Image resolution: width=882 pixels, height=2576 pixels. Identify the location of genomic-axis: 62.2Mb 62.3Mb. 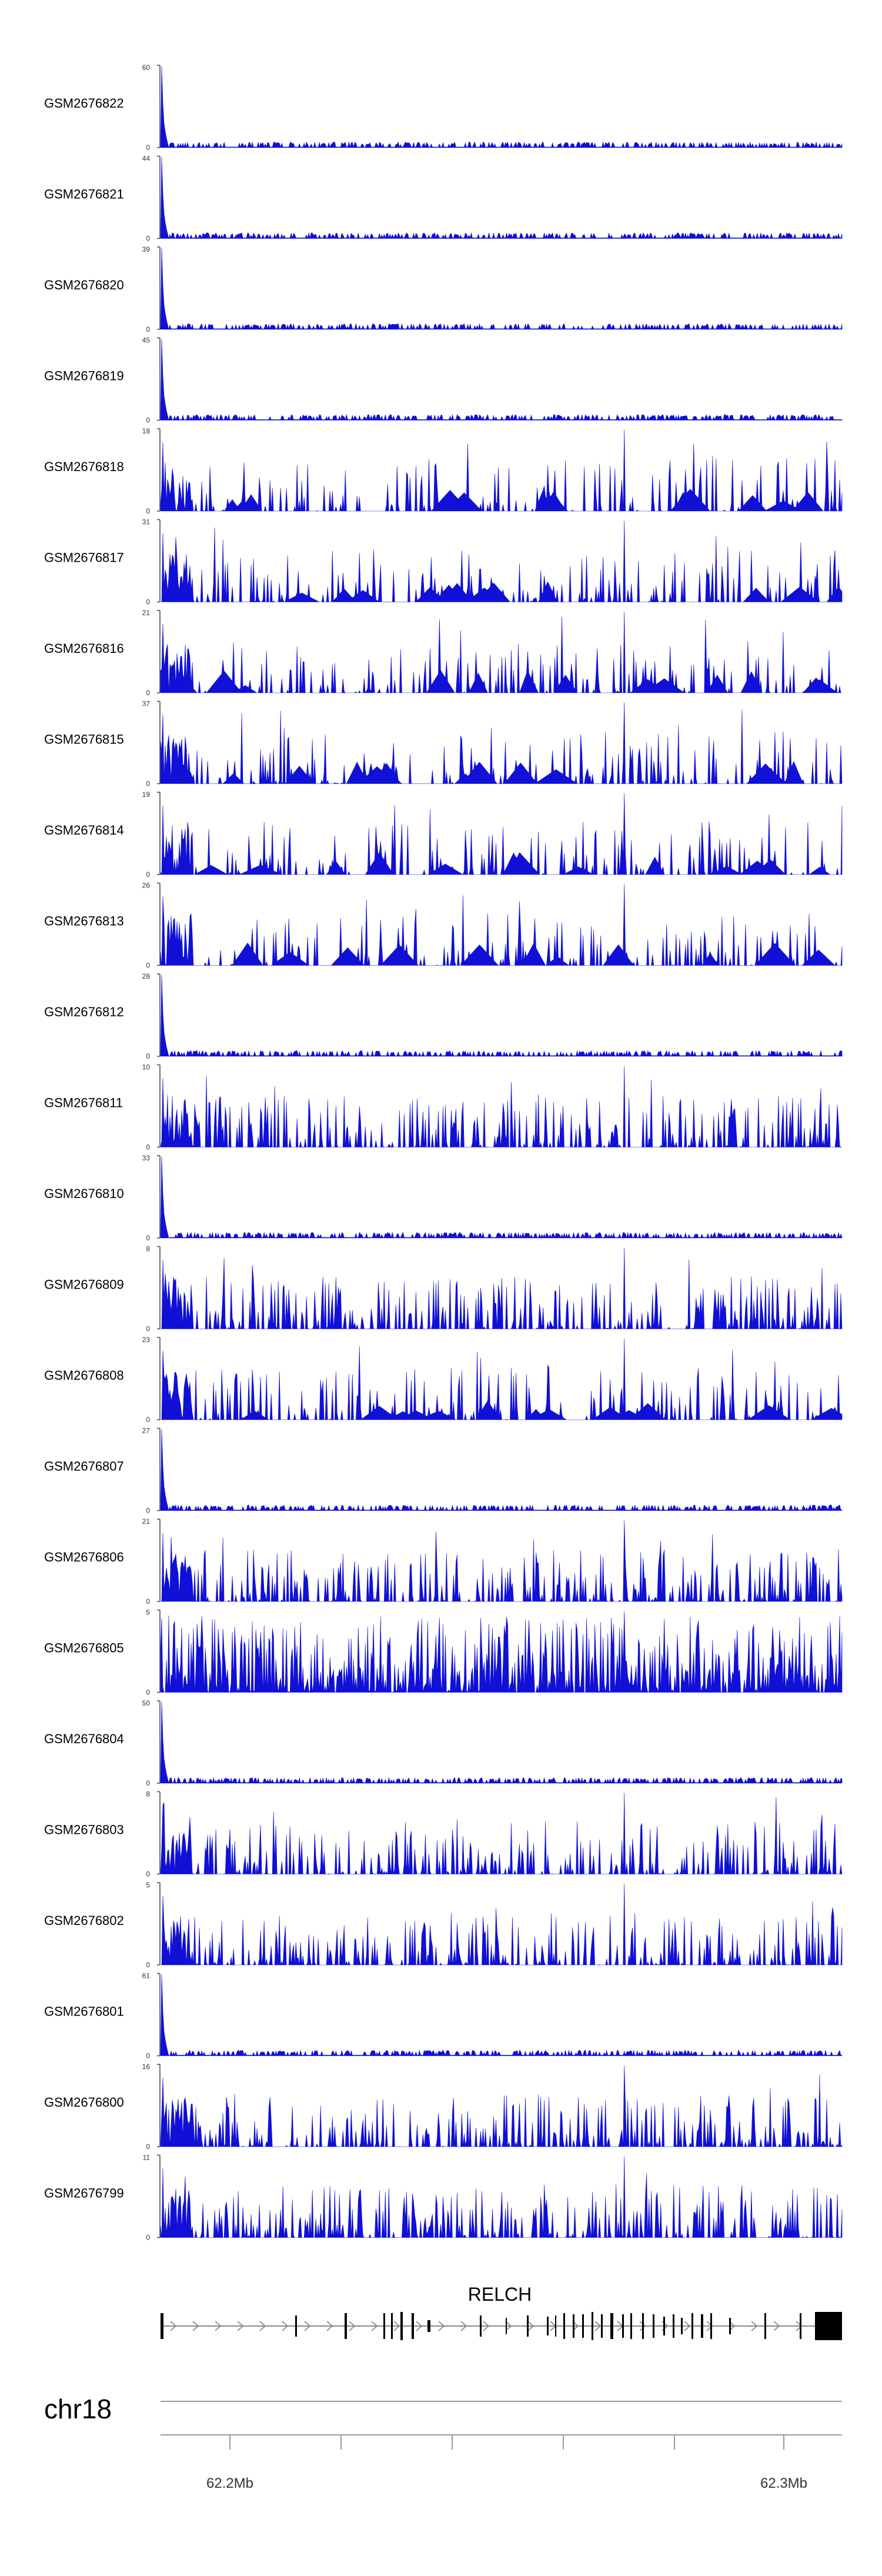
(501, 2462).